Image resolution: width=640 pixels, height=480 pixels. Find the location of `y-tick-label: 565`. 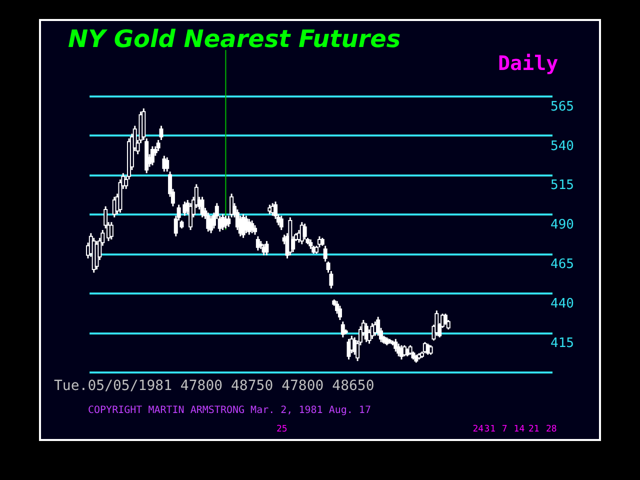

y-tick-label: 565 is located at coordinates (562, 106).